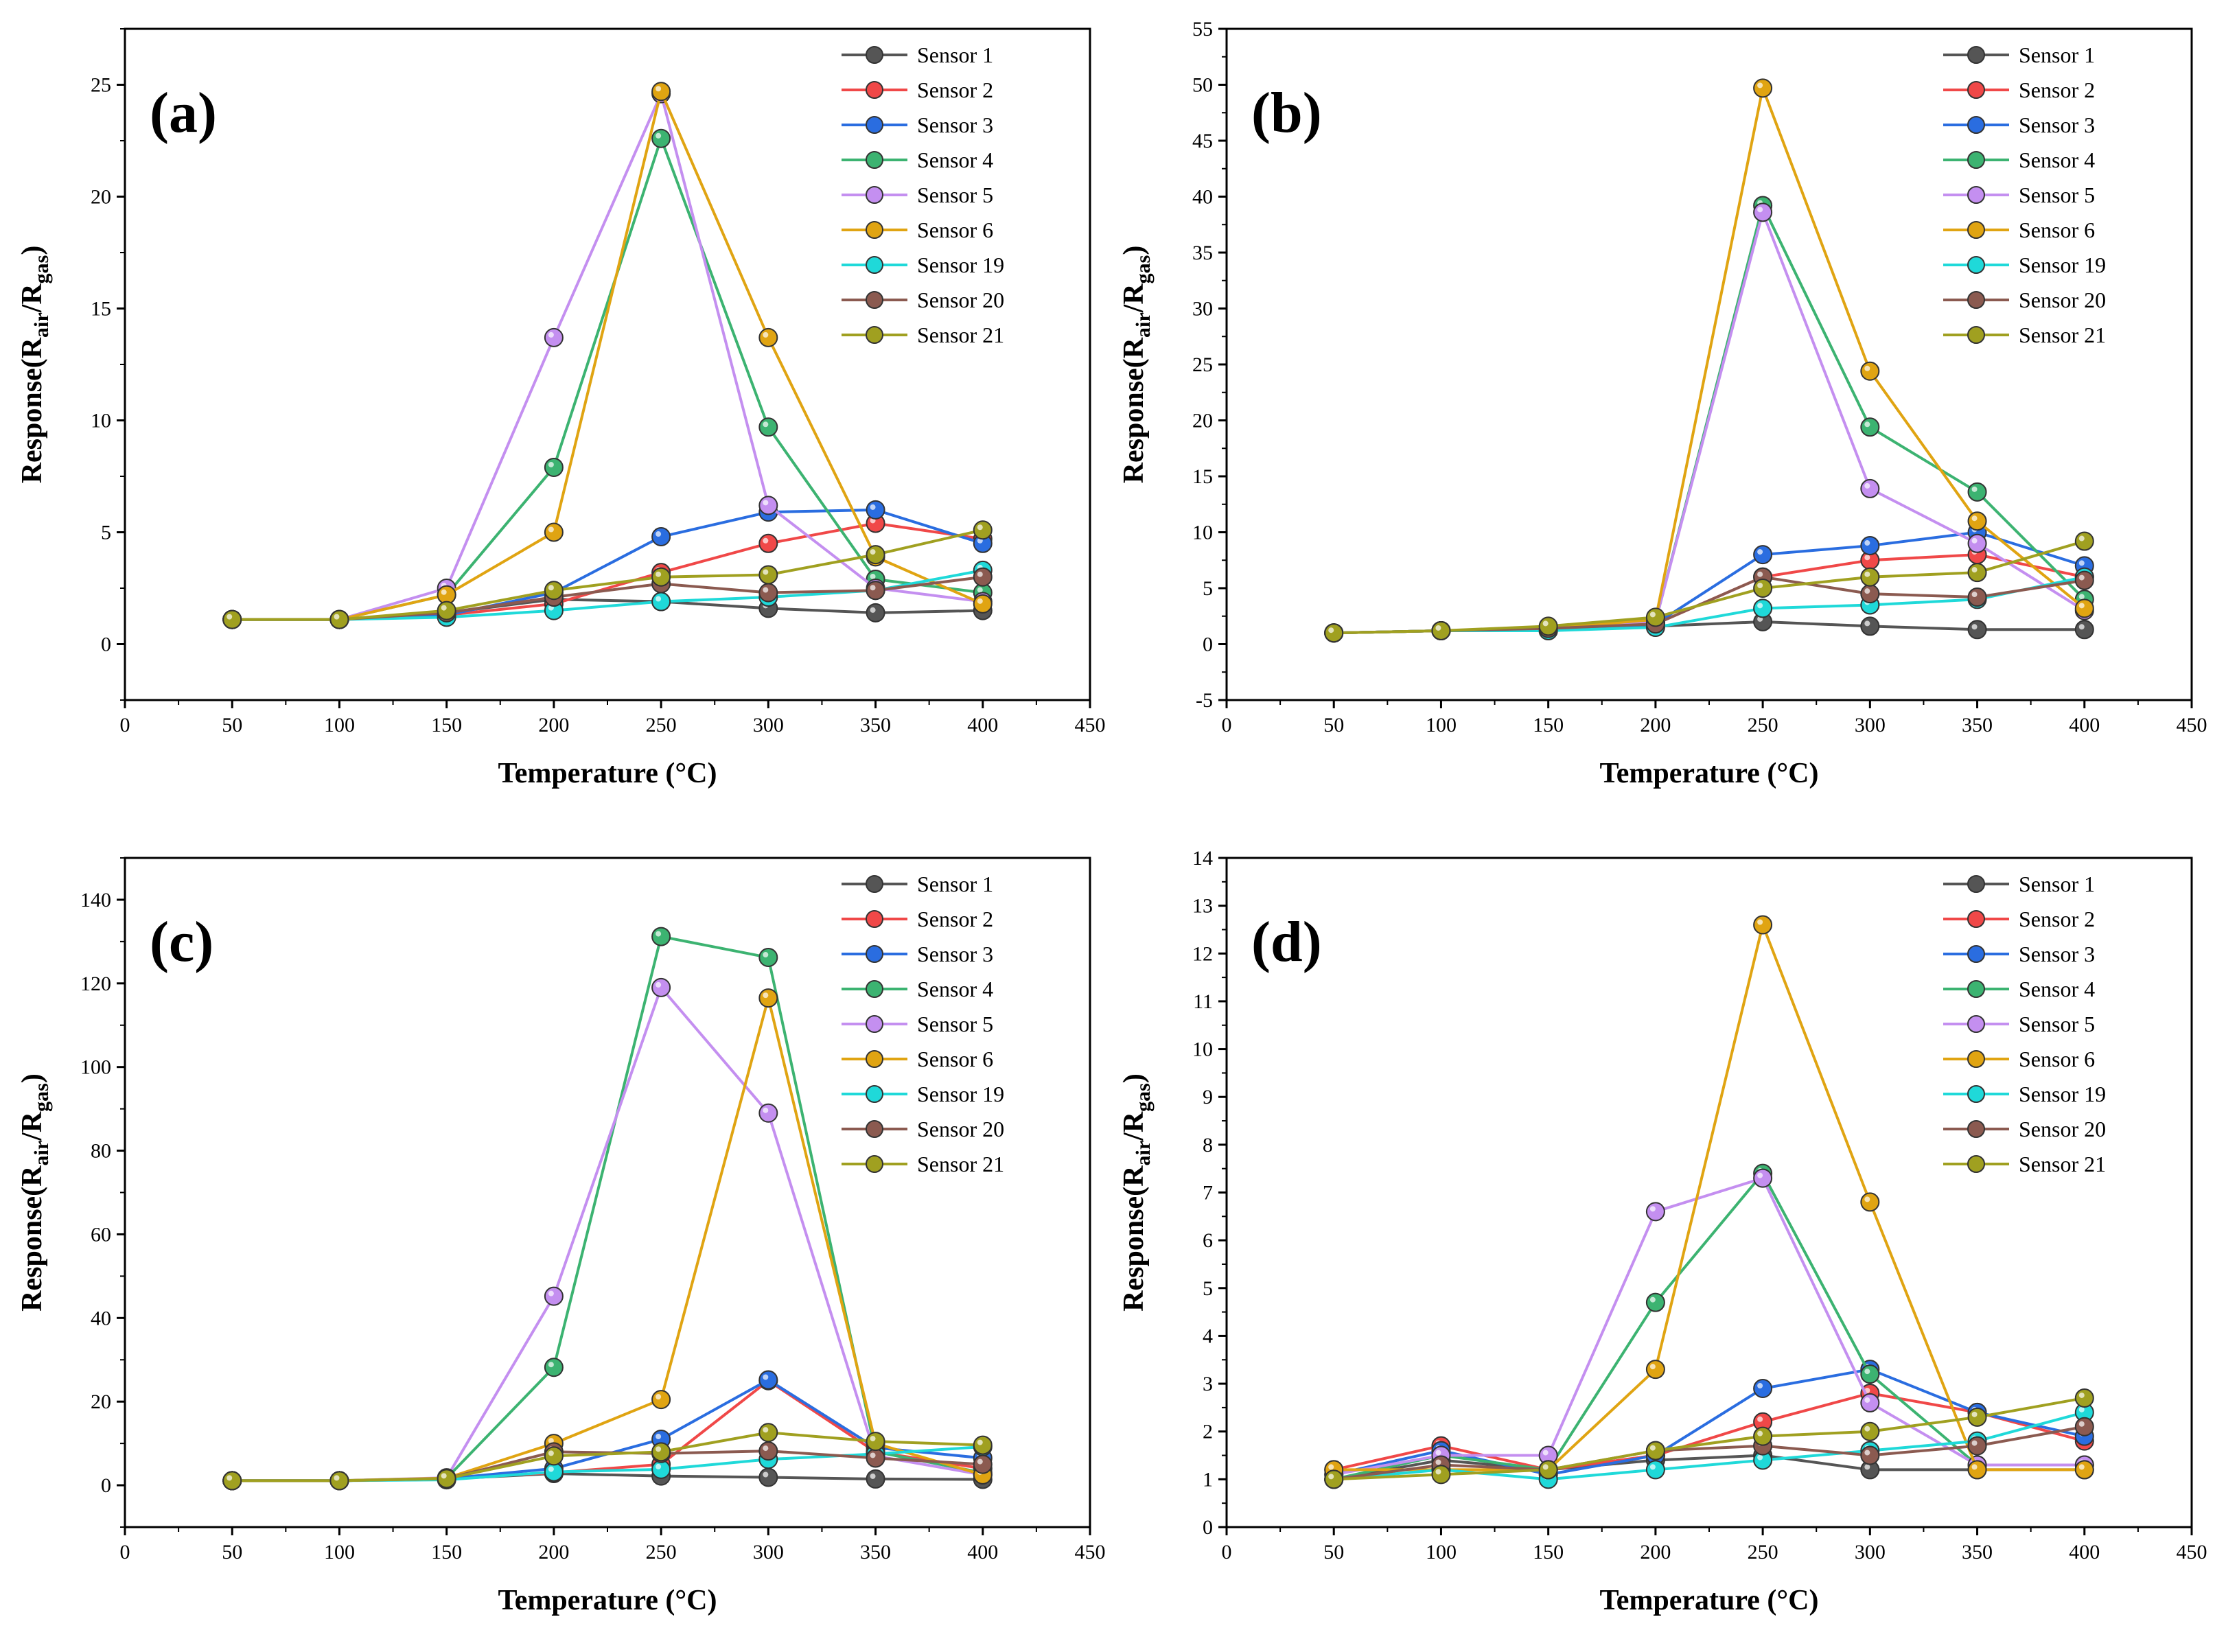 This screenshot has height=1652, width=2226. I want to click on y-axis-title-part: Response(R, so click(1134, 1238).